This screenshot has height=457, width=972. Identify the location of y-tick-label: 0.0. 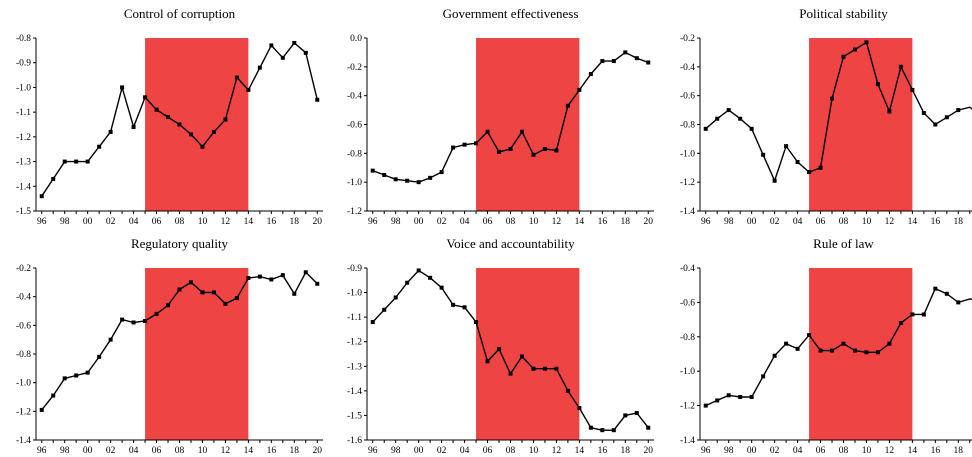
(356, 39).